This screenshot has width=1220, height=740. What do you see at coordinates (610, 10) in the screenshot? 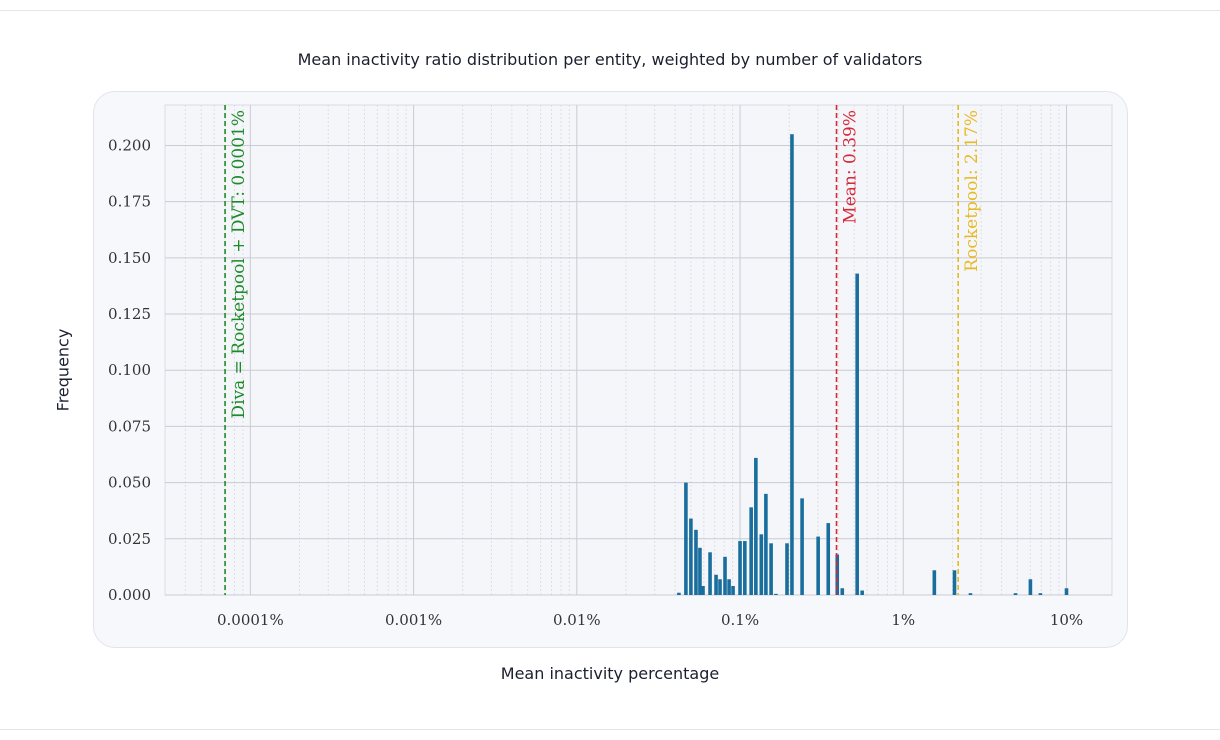
I see `top-divider` at bounding box center [610, 10].